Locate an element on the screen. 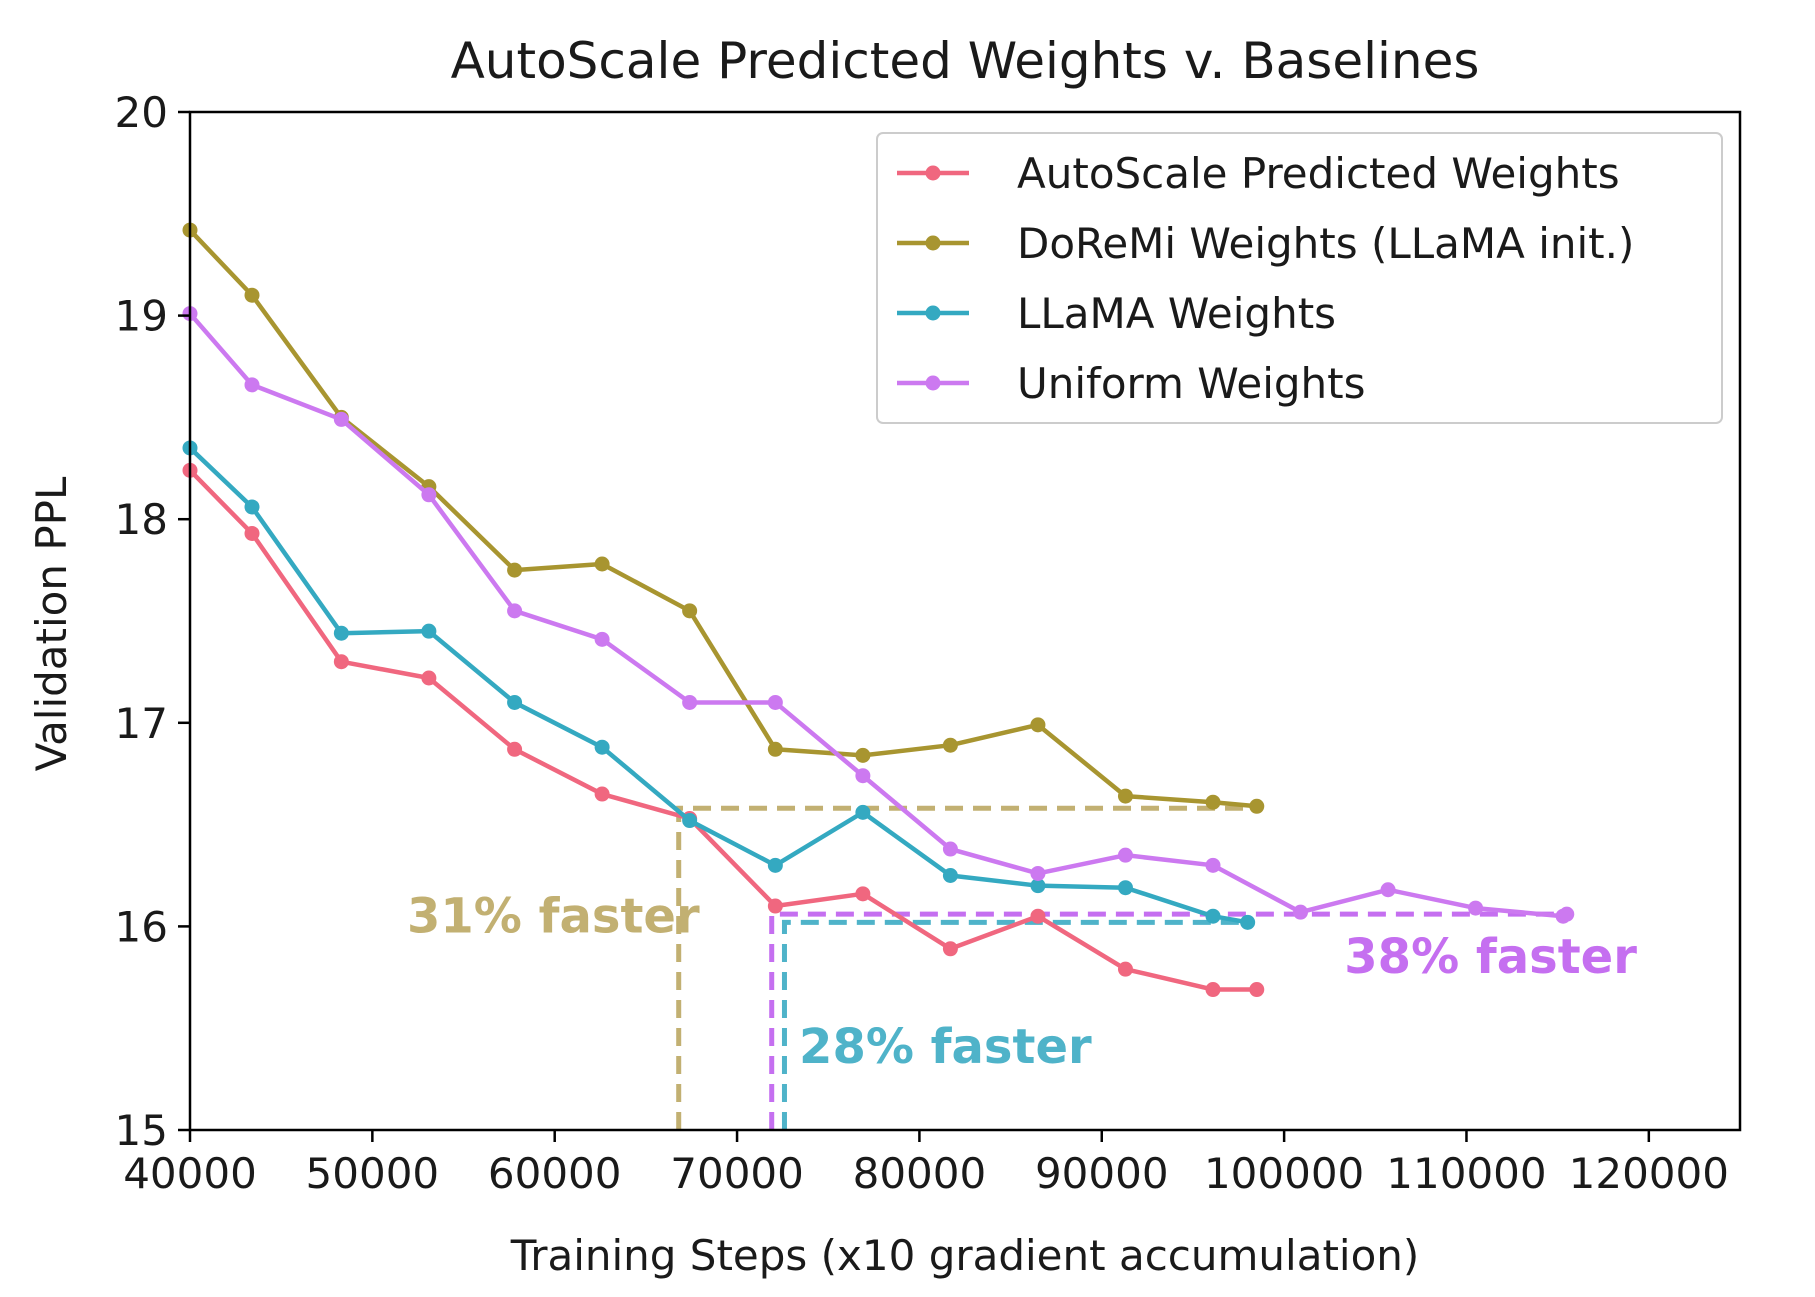  x-tick-label: 40000 is located at coordinates (190, 1173).